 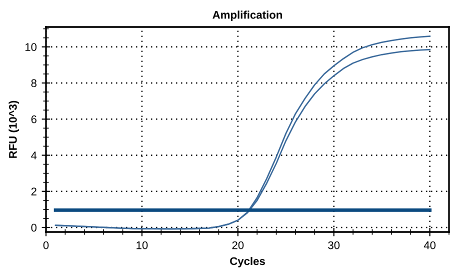 What do you see at coordinates (31, 47) in the screenshot?
I see `y-tick-label: 10` at bounding box center [31, 47].